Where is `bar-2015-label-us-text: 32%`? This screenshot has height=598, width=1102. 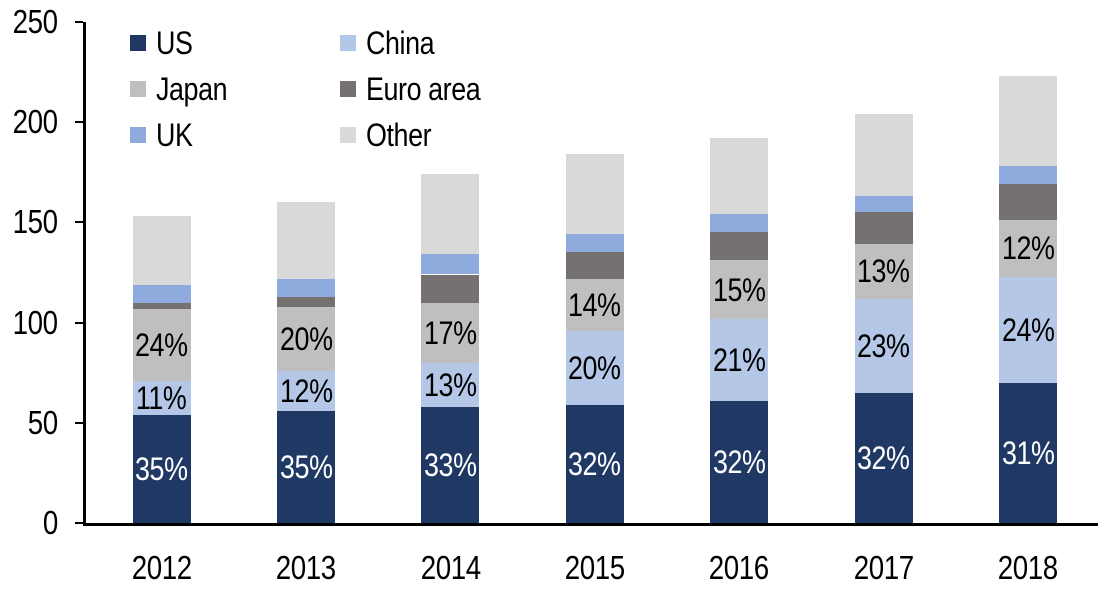
bar-2015-label-us-text: 32% is located at coordinates (595, 463).